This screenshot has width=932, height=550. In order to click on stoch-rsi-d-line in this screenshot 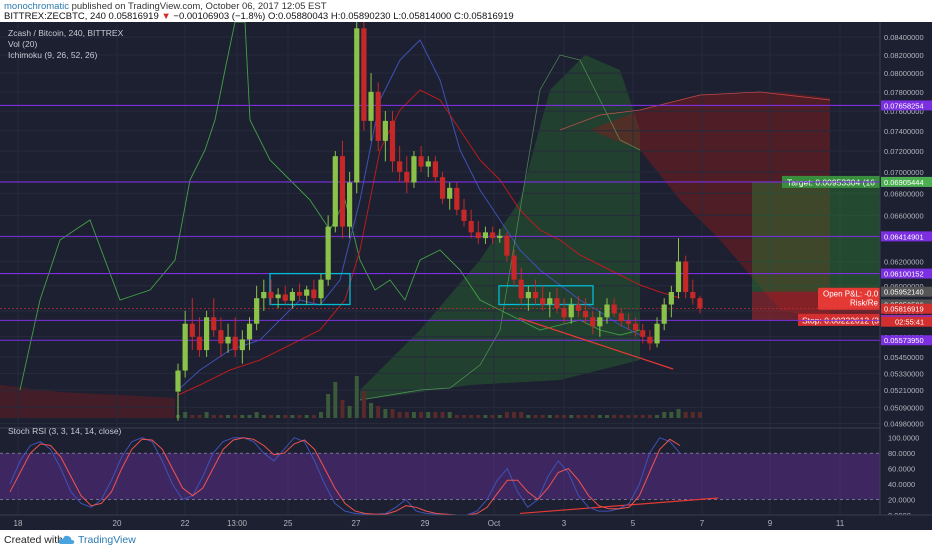, I will do `click(345, 476)`.